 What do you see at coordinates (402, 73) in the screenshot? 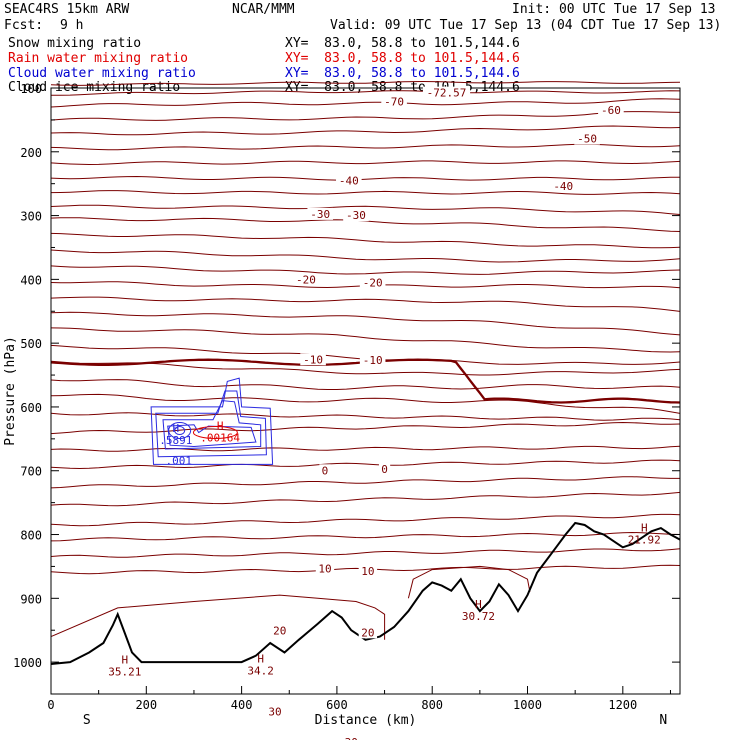
I see `field-xy-cloud-water: XY= 83.0, 58.8 to 101.5,144.6` at bounding box center [402, 73].